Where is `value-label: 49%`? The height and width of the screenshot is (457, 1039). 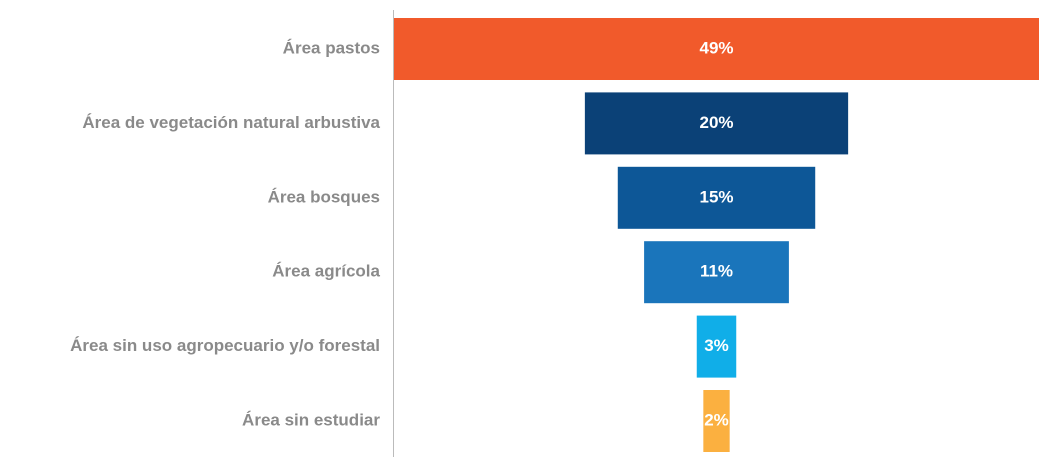
value-label: 49% is located at coordinates (716, 47).